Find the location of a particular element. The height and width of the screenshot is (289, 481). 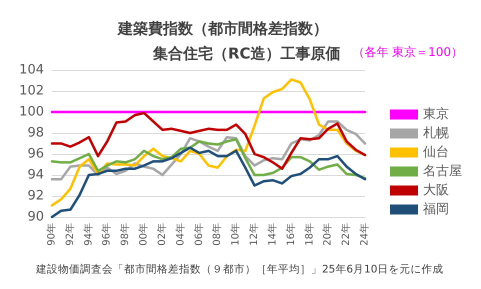

x-tick-label: 12年 is located at coordinates (254, 234).